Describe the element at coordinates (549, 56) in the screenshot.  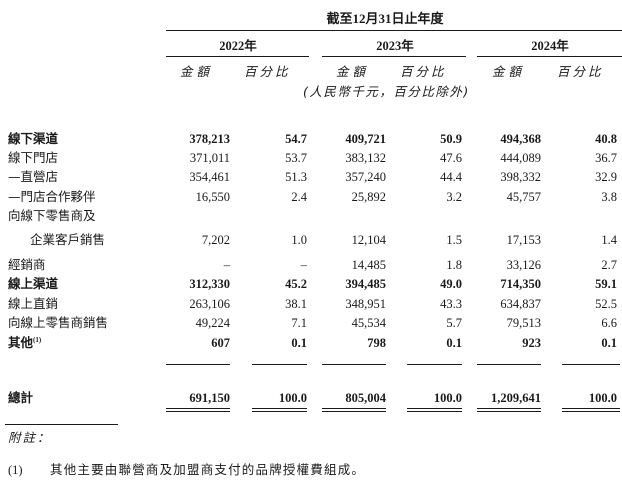
I see `year-2024-underline` at that location.